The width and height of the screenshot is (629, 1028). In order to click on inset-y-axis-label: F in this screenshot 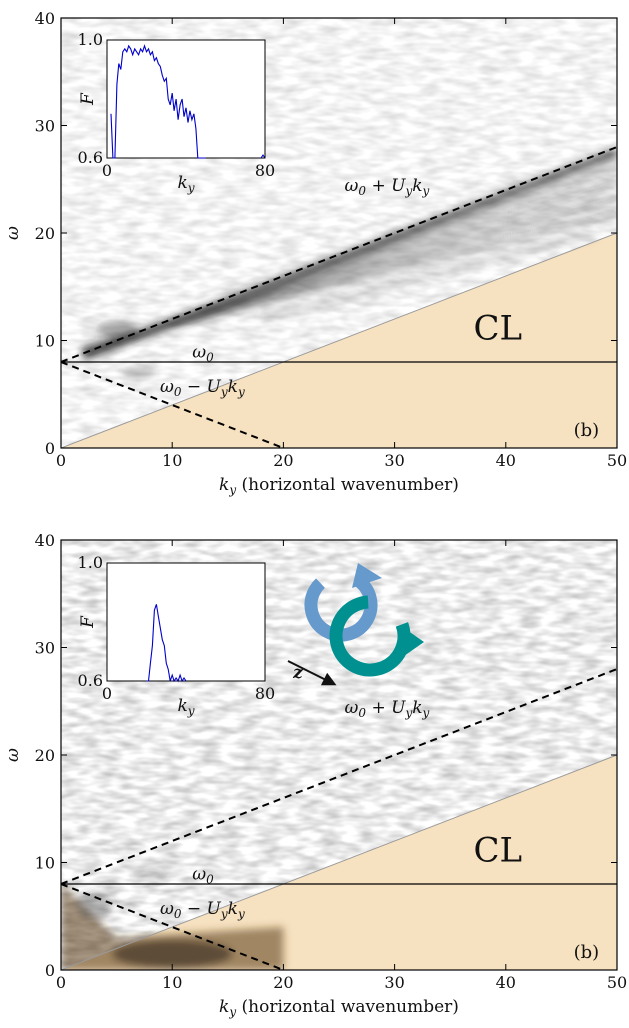, I will do `click(88, 622)`.